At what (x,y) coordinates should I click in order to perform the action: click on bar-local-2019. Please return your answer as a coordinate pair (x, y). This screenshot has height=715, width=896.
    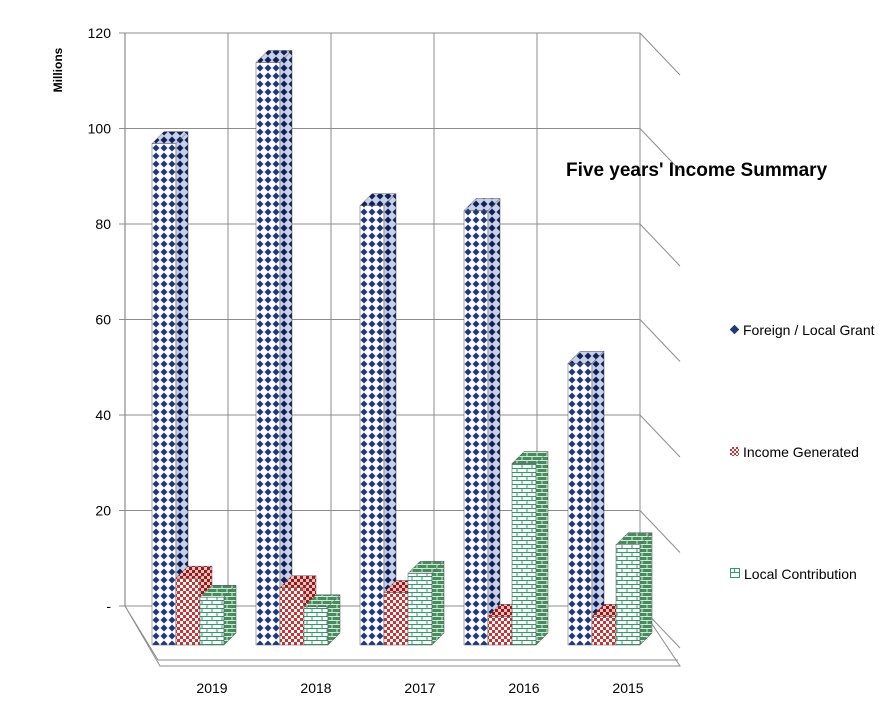
    Looking at the image, I should click on (218, 615).